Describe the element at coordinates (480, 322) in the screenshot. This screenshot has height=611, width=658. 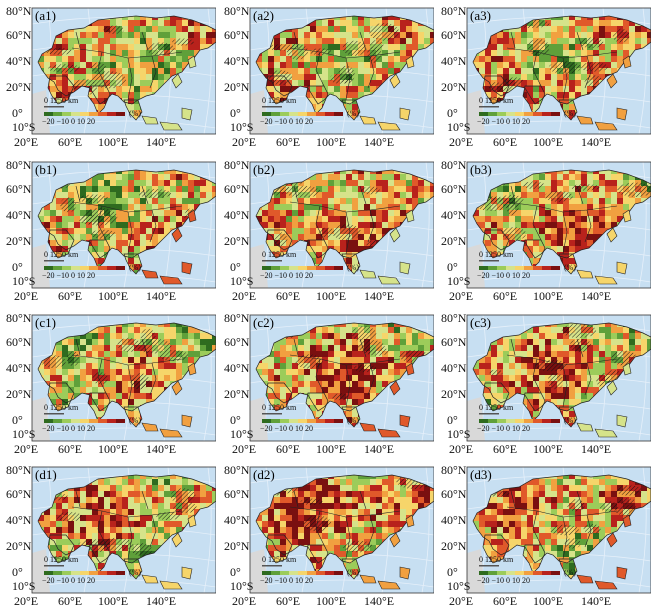
I see `panel-label: (c3)` at that location.